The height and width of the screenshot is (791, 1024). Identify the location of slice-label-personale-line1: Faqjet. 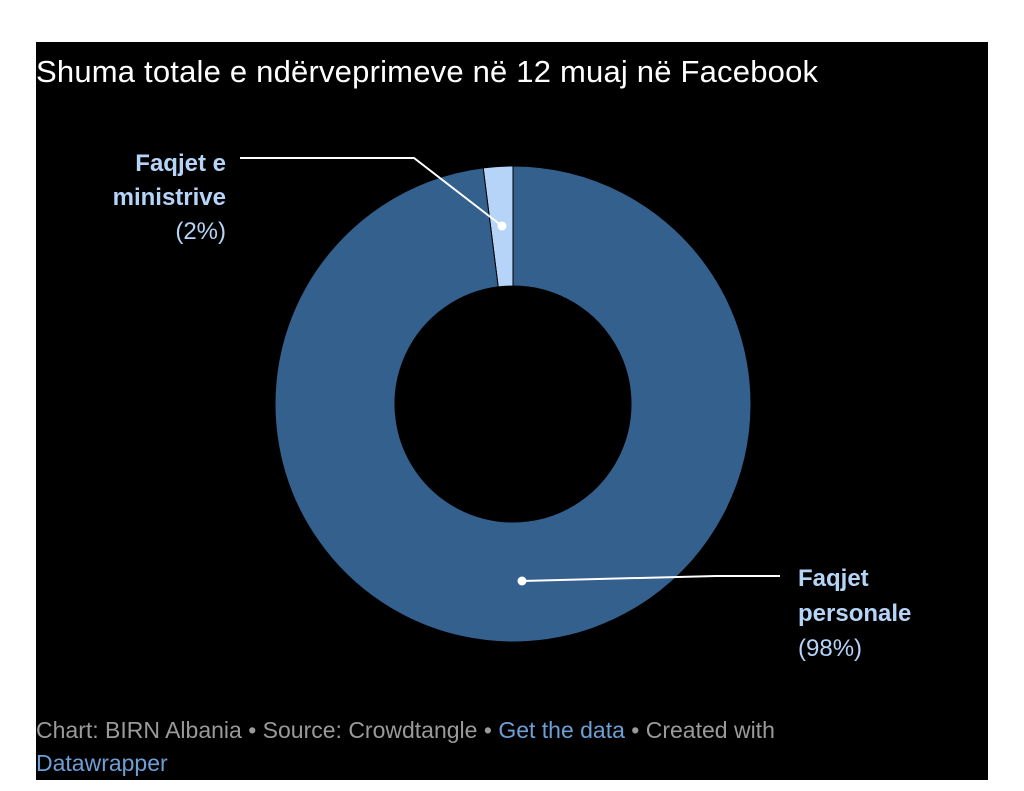
(833, 578).